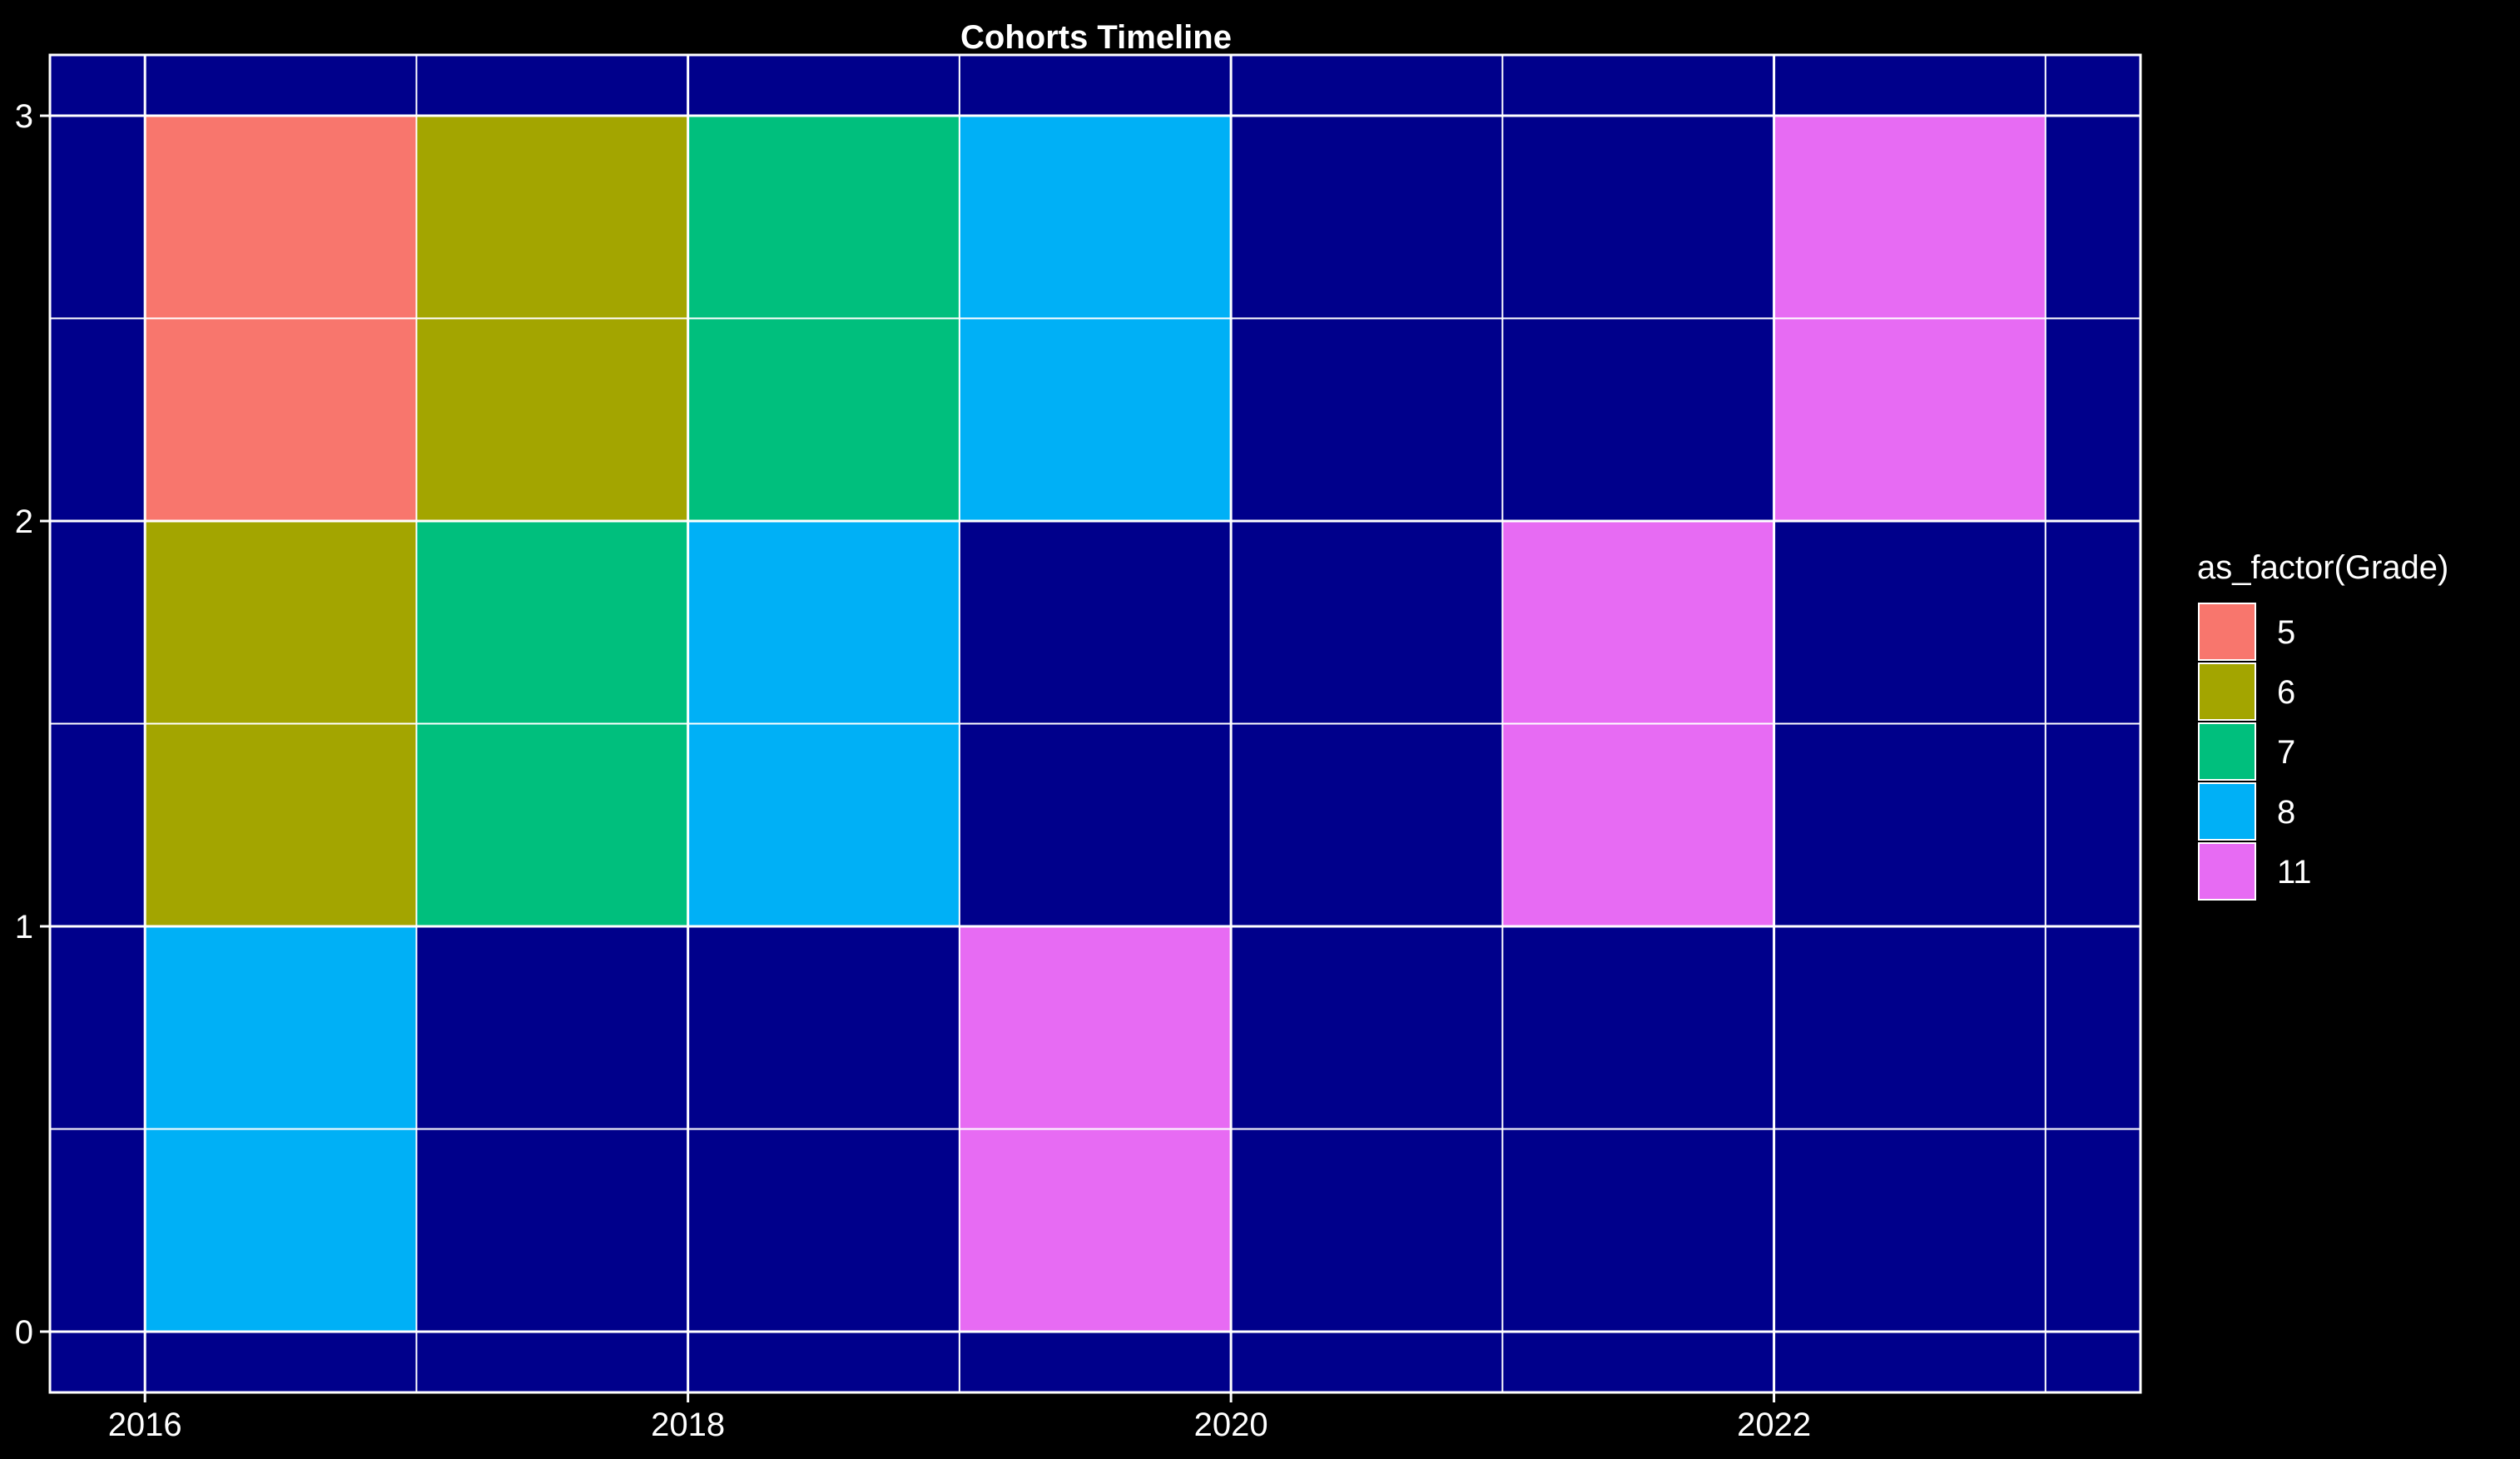 This screenshot has height=1459, width=2520. What do you see at coordinates (1096, 37) in the screenshot?
I see `chart-title: Cohorts Timeline` at bounding box center [1096, 37].